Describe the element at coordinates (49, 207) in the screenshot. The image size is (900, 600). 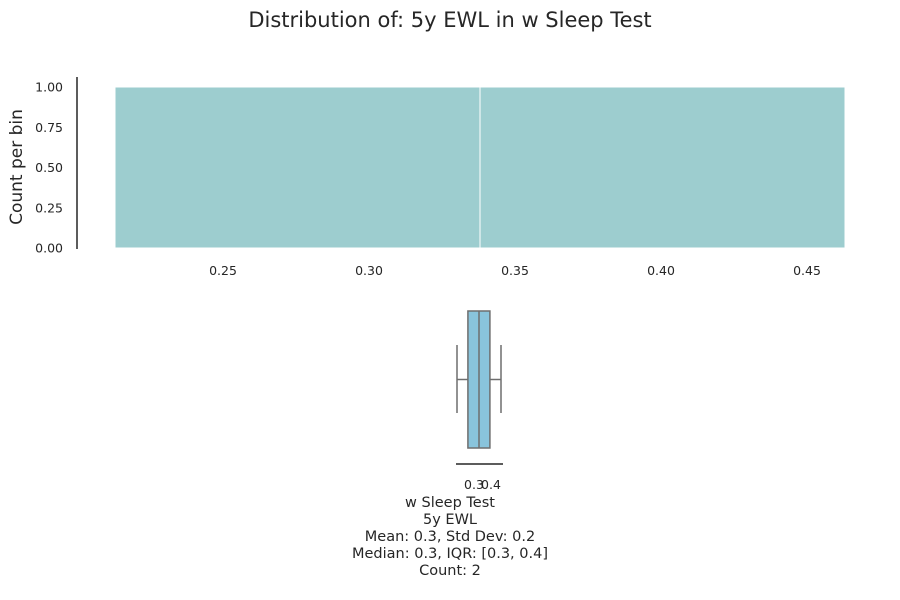
I see `y-tick-label: 0.25` at that location.